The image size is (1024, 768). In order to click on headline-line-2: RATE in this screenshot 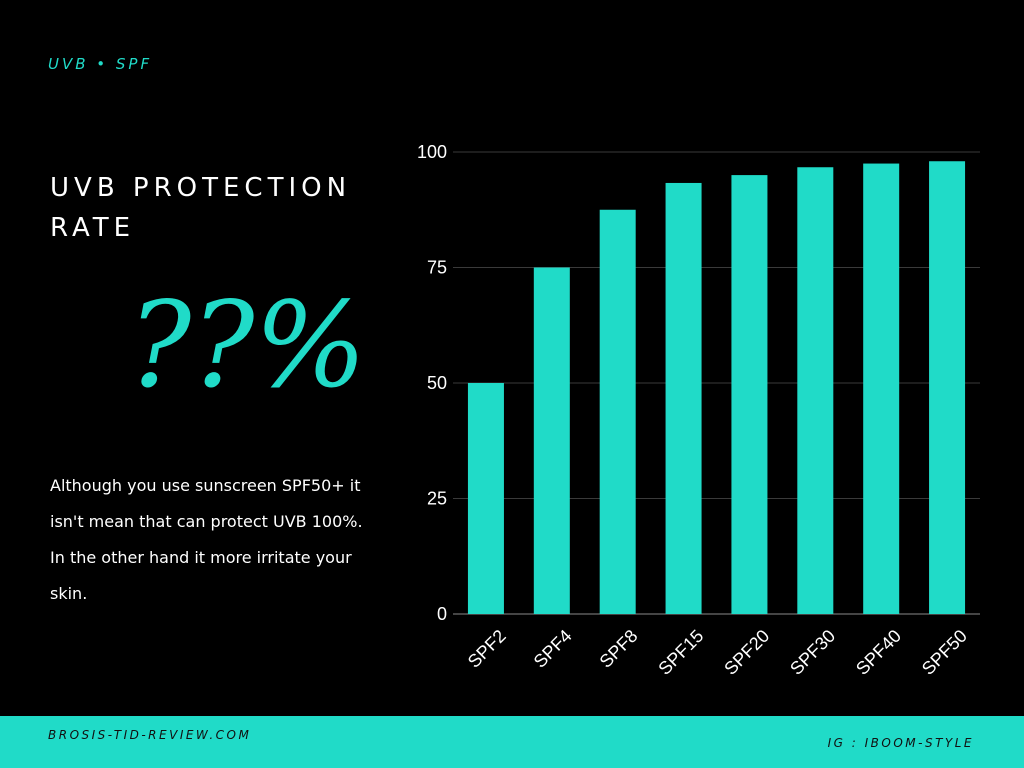, I will do `click(93, 228)`.